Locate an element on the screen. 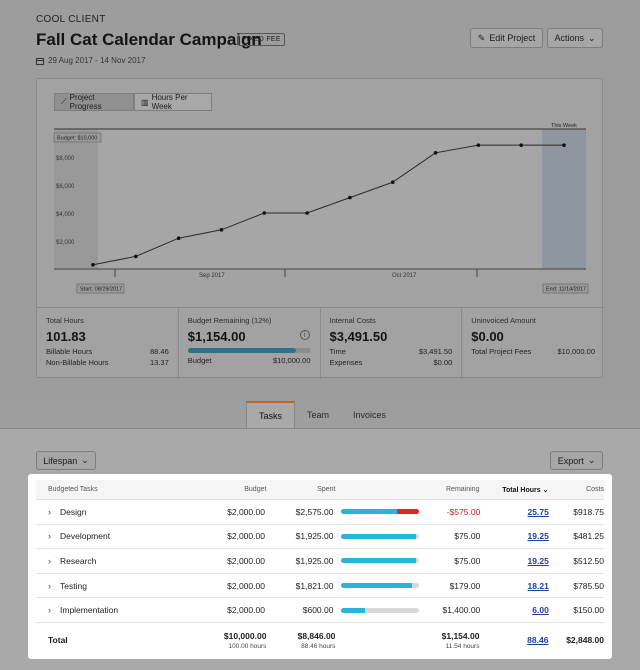  task-remaining: $1,400.00 is located at coordinates (461, 610).